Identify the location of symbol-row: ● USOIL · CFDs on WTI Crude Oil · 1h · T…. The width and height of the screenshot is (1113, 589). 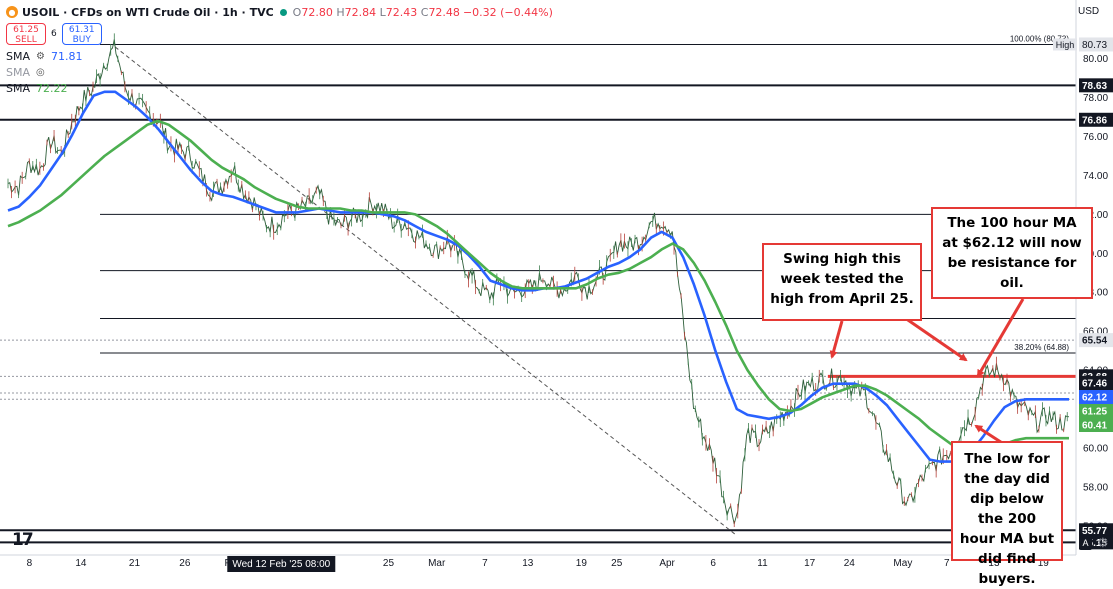
(279, 12).